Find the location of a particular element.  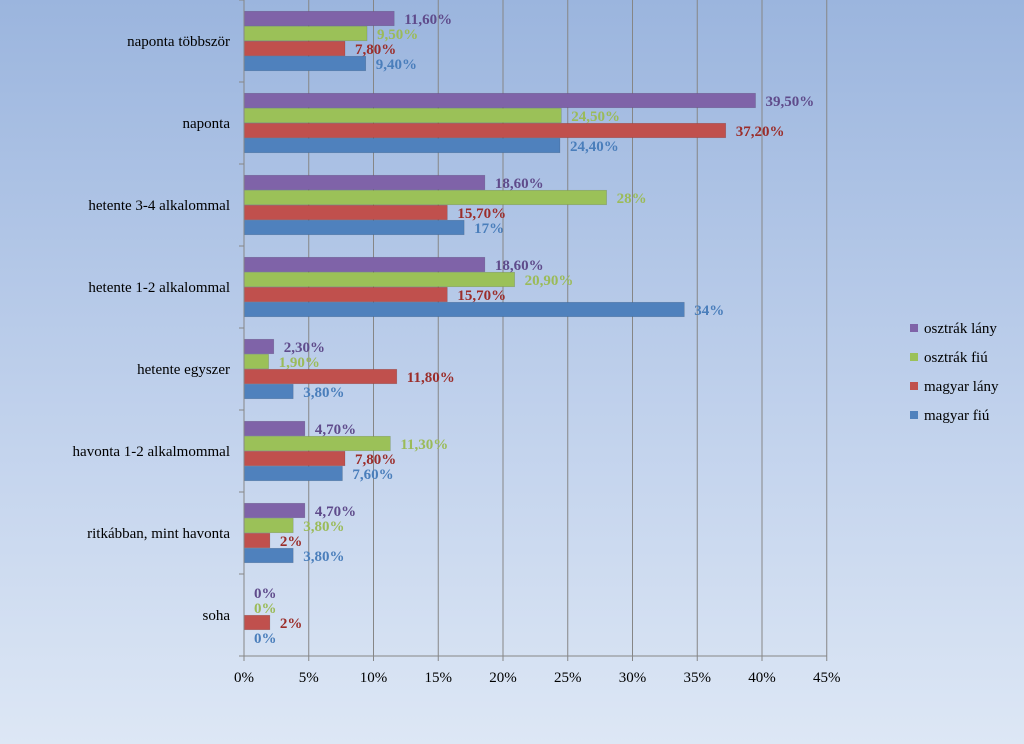

data-label: 11,60% is located at coordinates (428, 20).